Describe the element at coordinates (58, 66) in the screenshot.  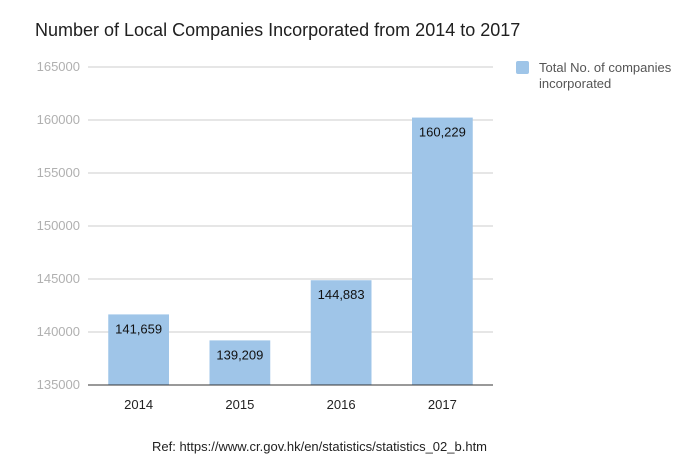
I see `y-tick-label: 165000` at that location.